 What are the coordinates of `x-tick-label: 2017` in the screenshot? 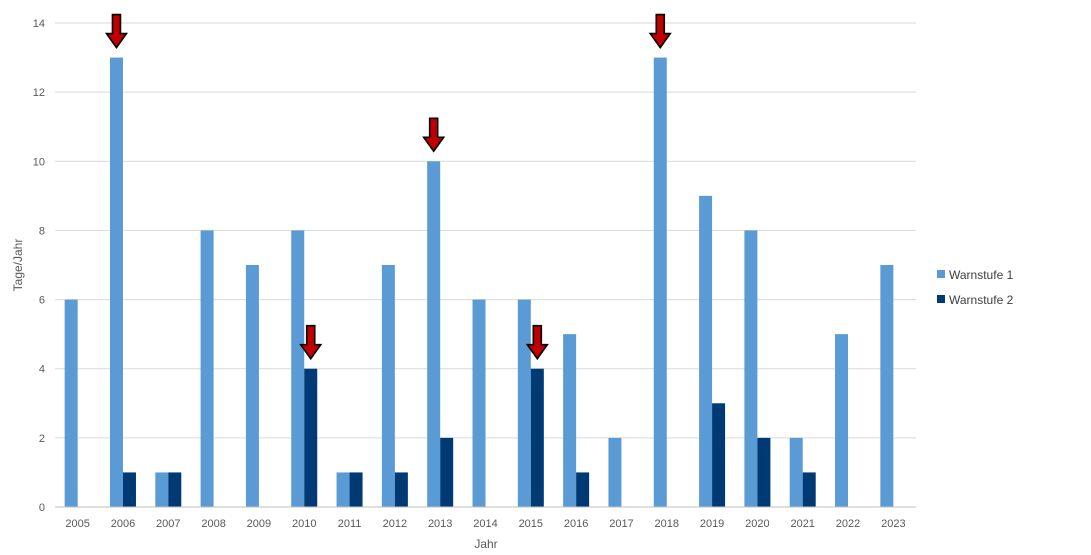 It's located at (621, 524).